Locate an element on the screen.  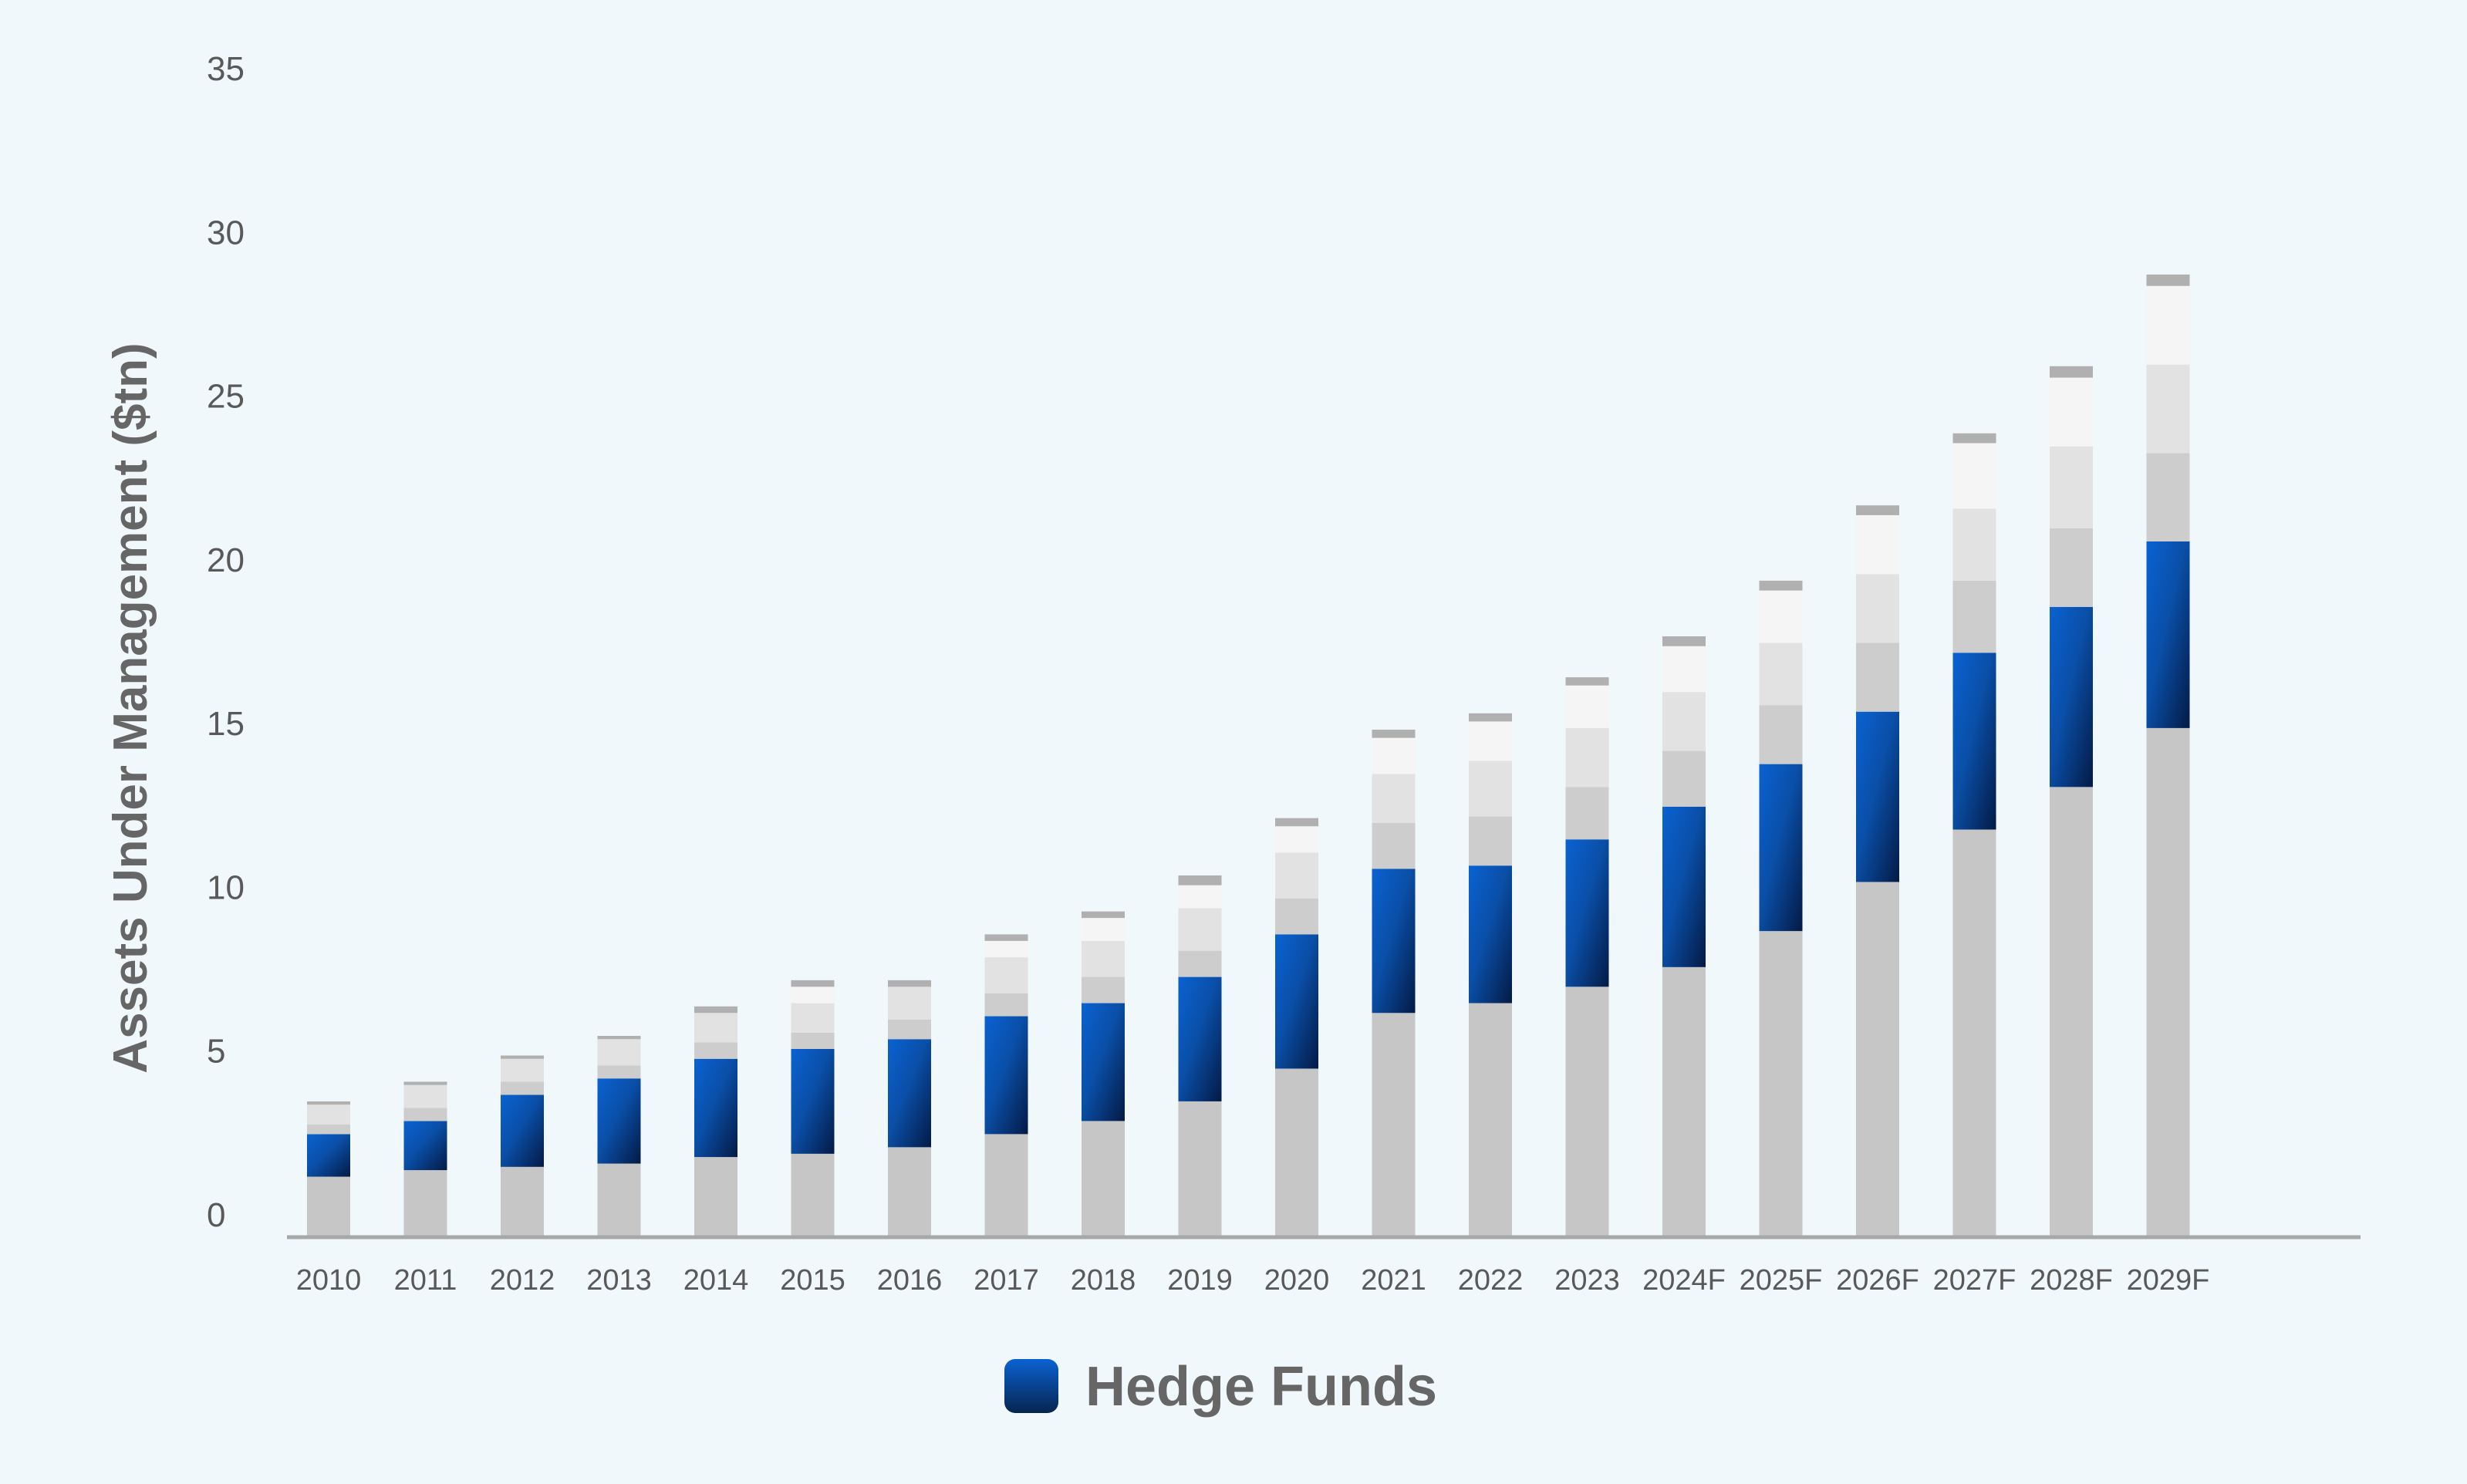
bar-stack-2018 is located at coordinates (1103, 1073).